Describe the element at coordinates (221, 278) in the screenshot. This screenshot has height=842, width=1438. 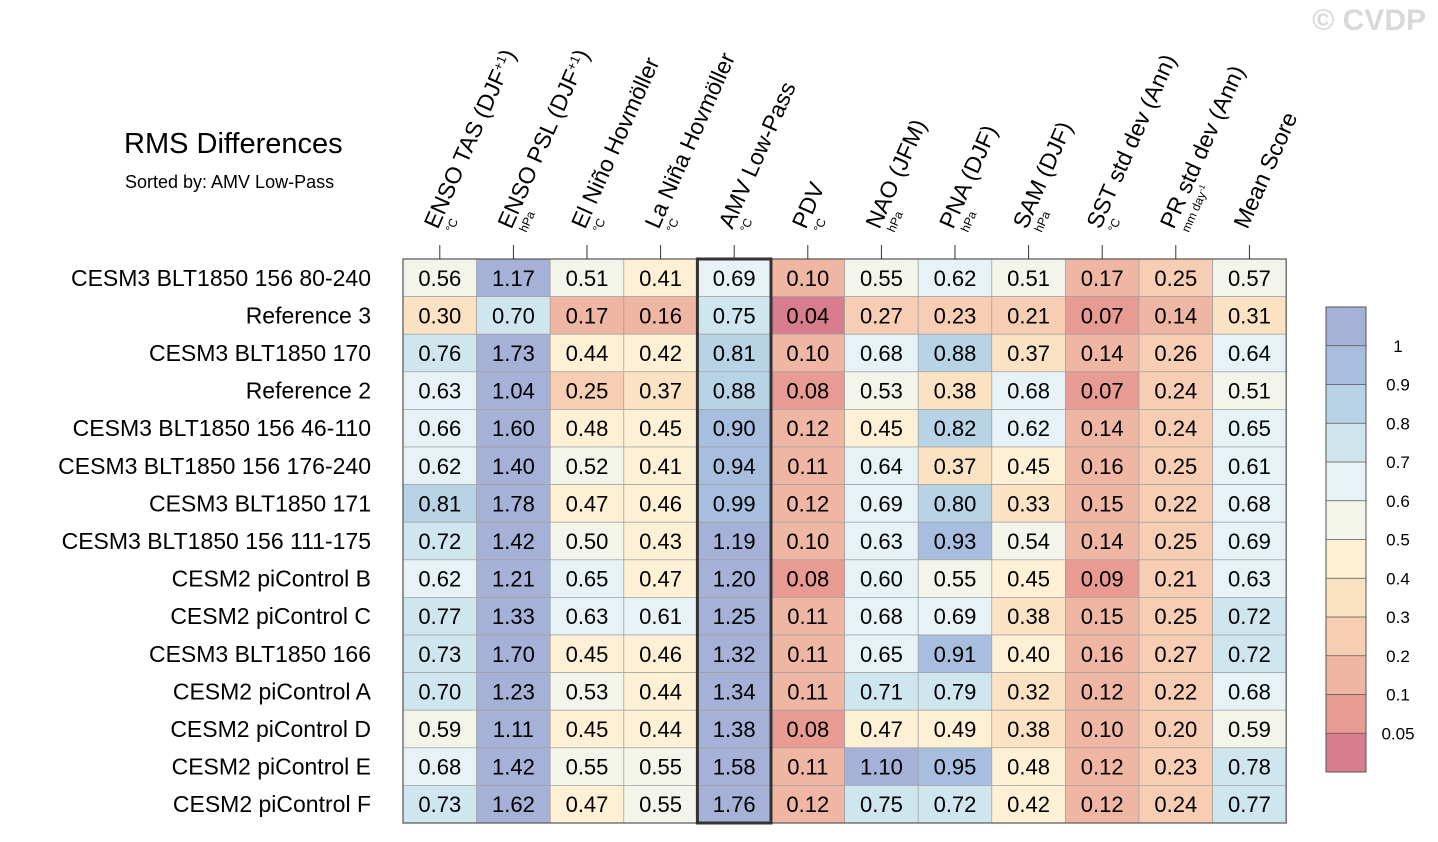
I see `row-label: CESM3 BLT1850 156 80-240` at that location.